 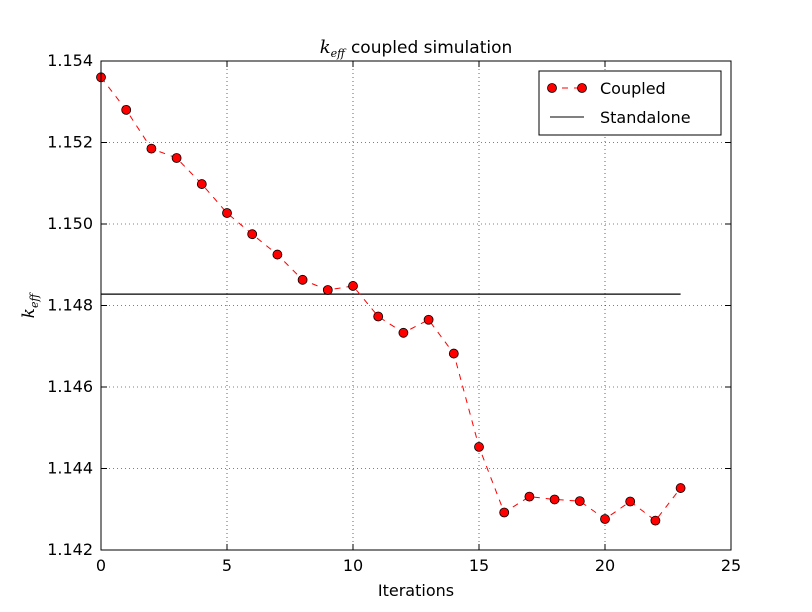 What do you see at coordinates (431, 48) in the screenshot?
I see `title-text: coupled simulation` at bounding box center [431, 48].